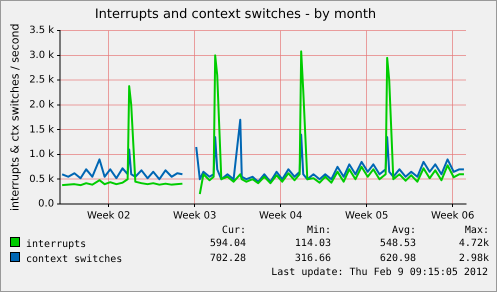 The image size is (497, 292). Describe the element at coordinates (41, 179) in the screenshot. I see `y-tick-label: 0.5 k` at that location.